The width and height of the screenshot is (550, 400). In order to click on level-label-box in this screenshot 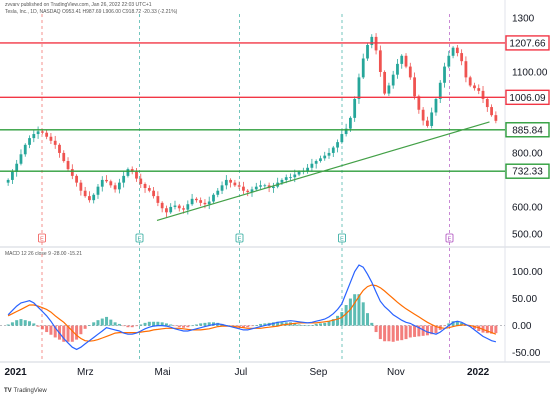, I will do `click(527, 43)`.